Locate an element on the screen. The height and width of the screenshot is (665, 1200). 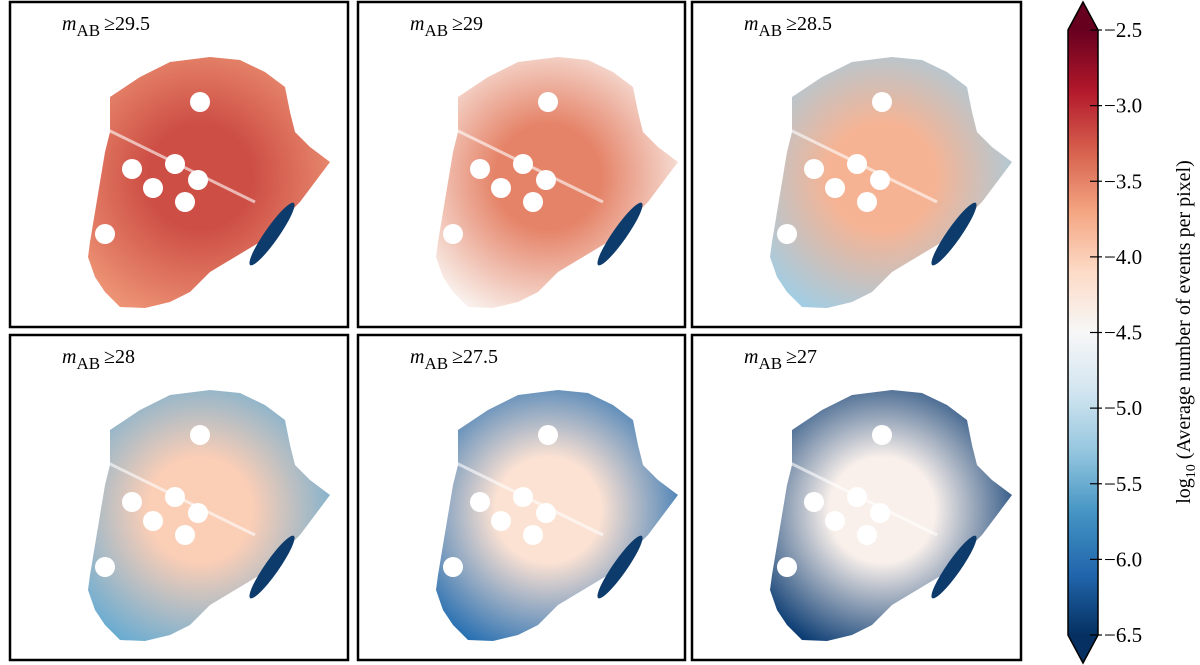
colorbar-tick-label: −2.5 is located at coordinates (1123, 30).